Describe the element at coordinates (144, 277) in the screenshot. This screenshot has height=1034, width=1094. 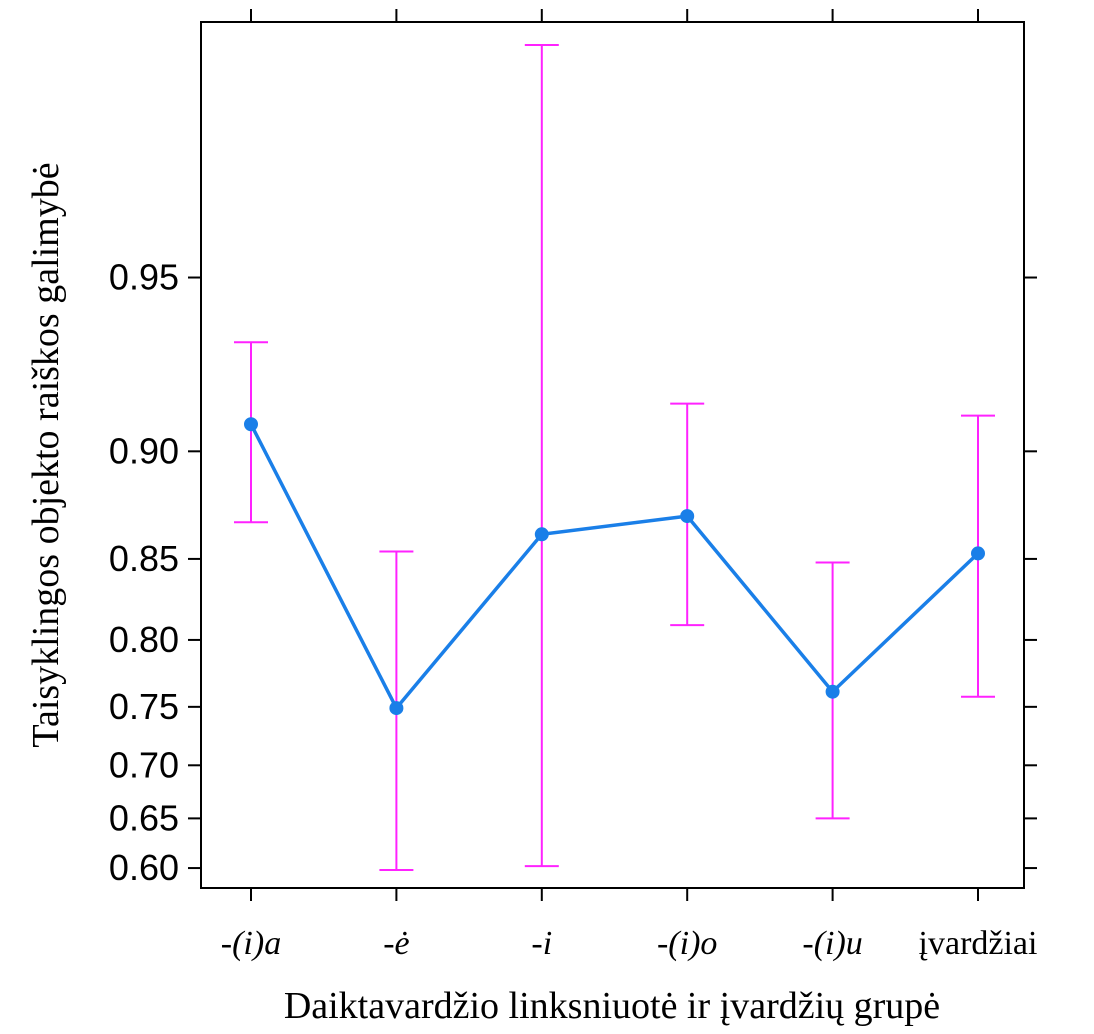
I see `y-tick-label: 0.95` at that location.